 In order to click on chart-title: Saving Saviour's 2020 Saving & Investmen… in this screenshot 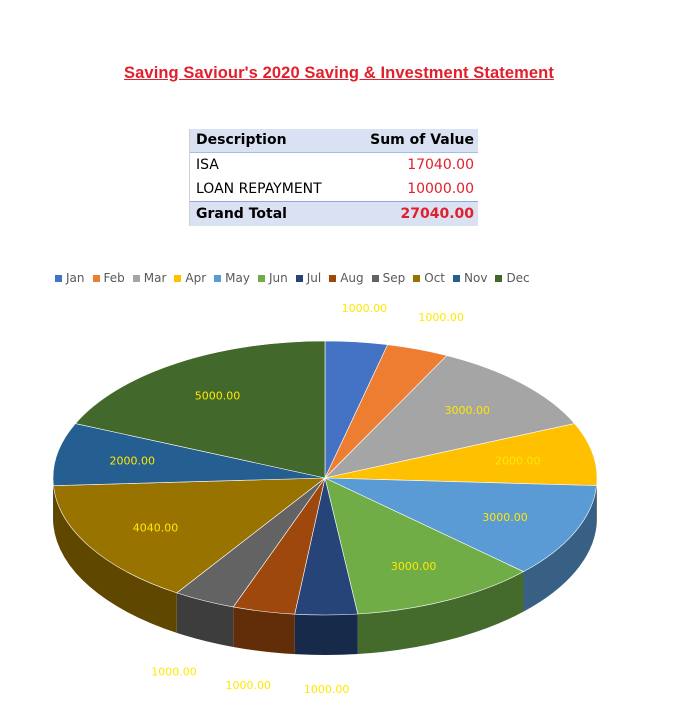, I will do `click(339, 73)`.